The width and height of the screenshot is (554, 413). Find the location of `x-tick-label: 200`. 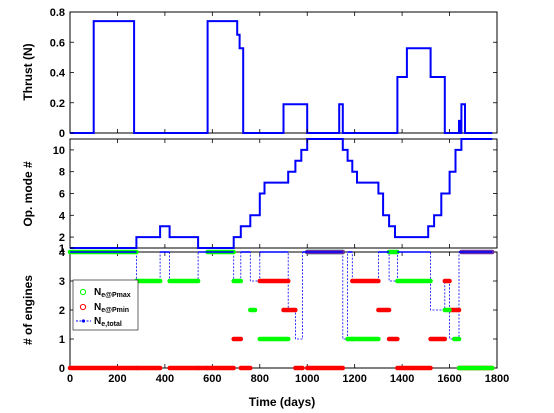

x-tick-label: 200 is located at coordinates (117, 379).